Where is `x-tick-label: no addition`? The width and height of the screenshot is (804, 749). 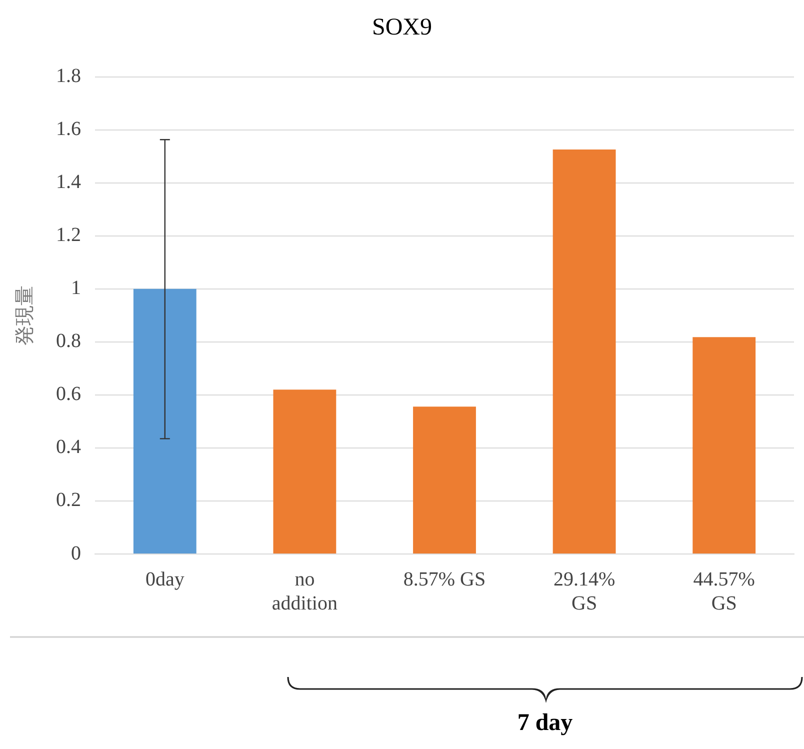
x-tick-label: no addition is located at coordinates (305, 591).